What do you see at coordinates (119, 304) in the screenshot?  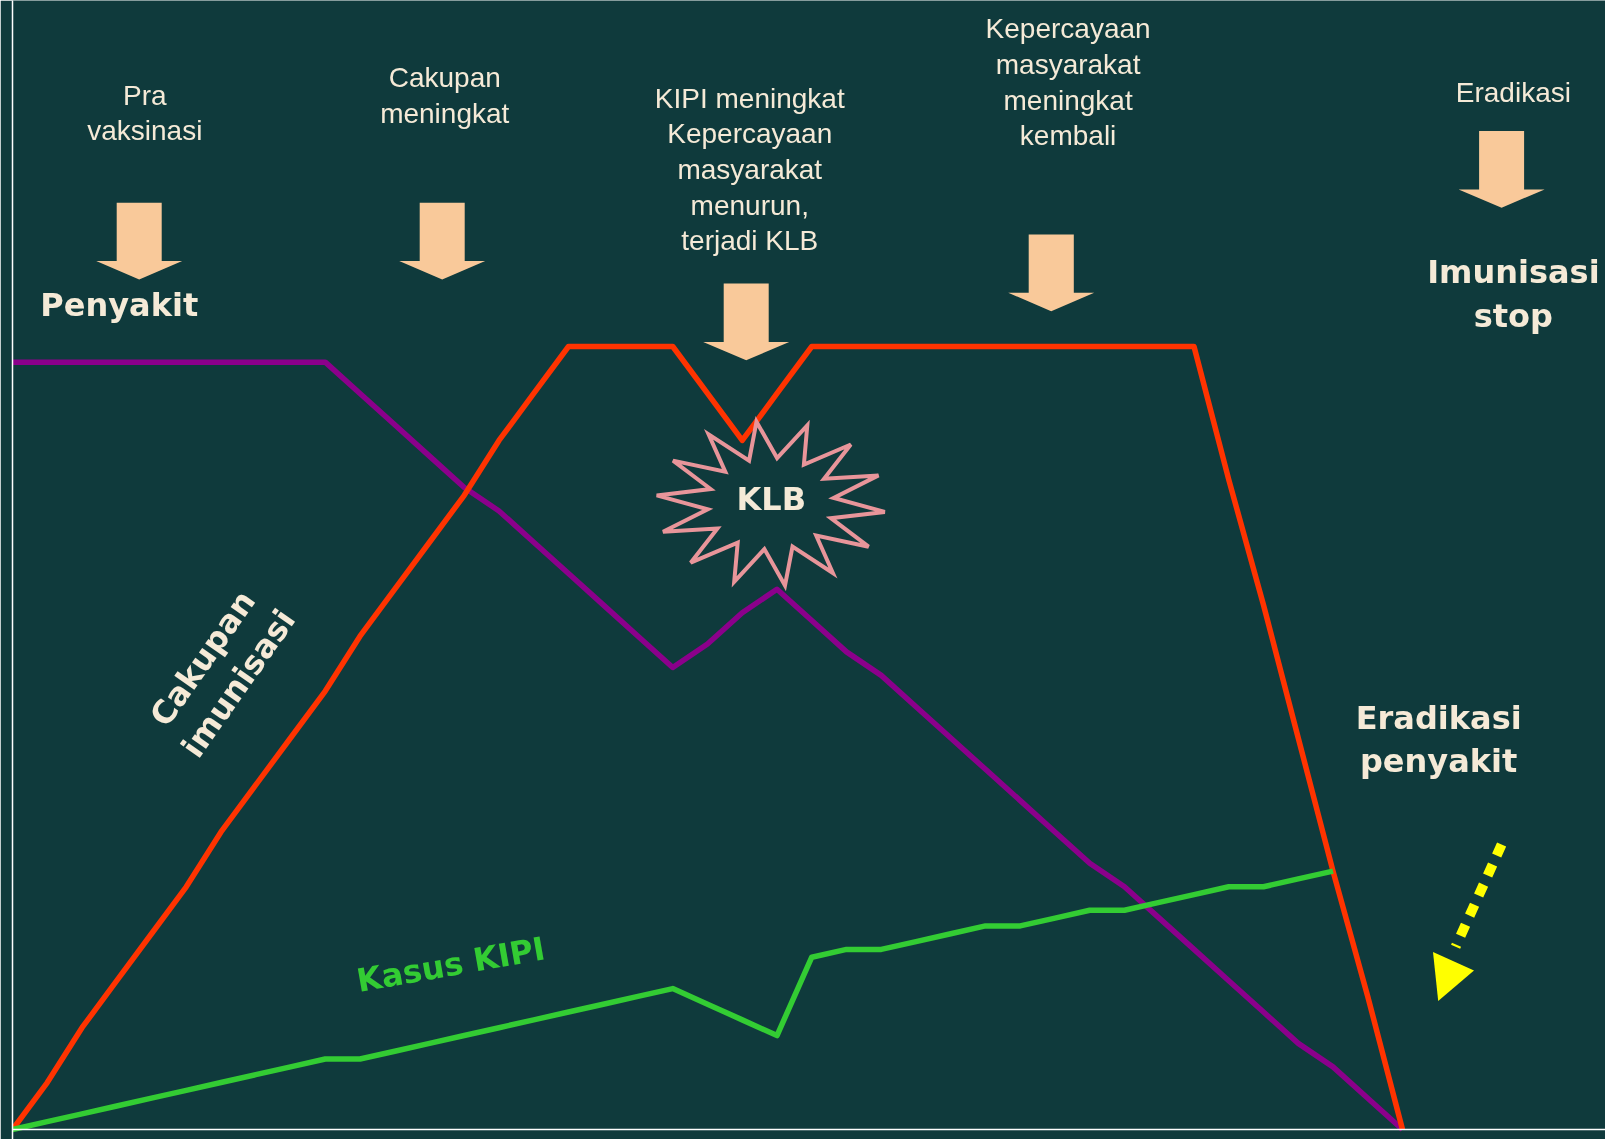 I see `text: Penyakit` at bounding box center [119, 304].